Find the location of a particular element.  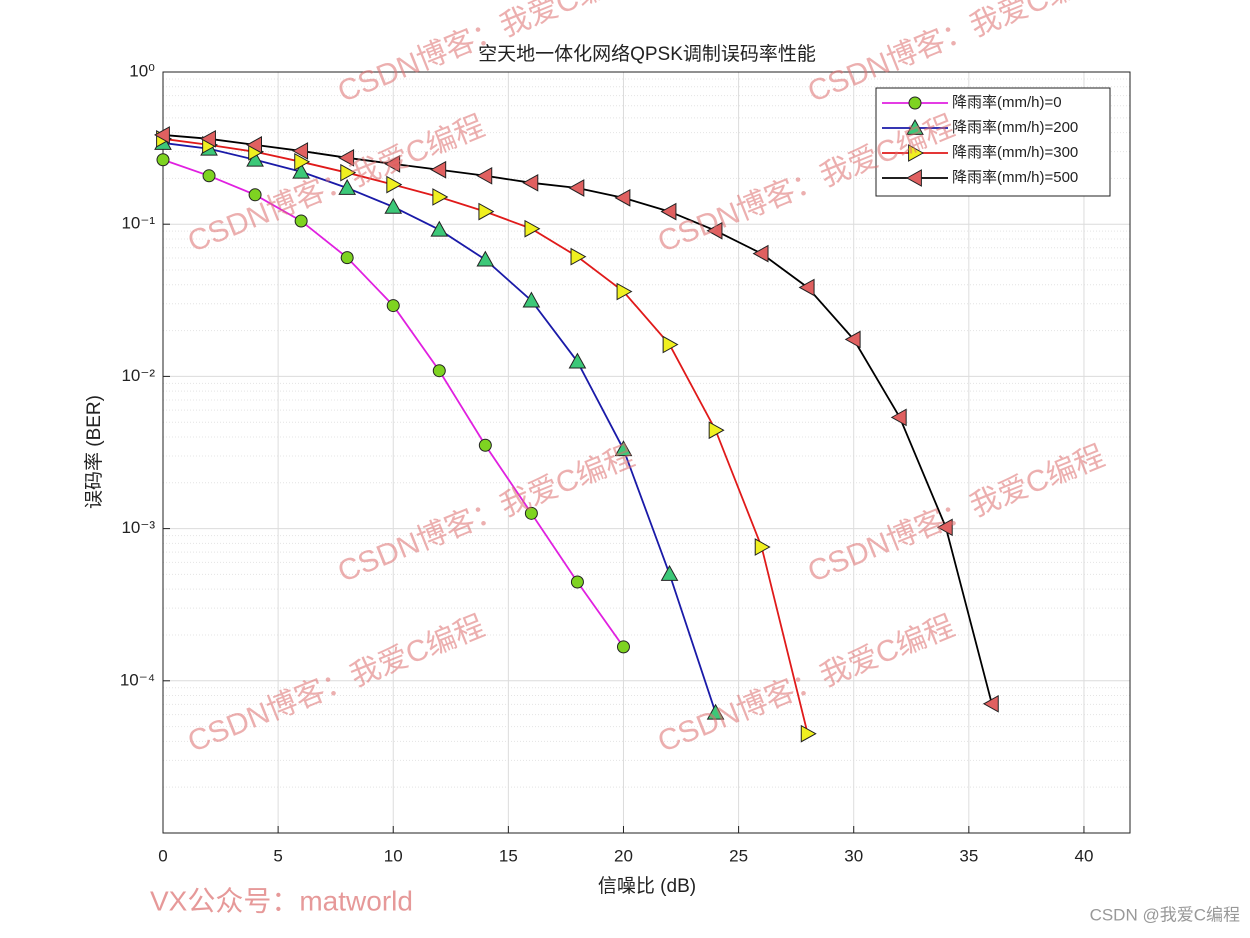

x-tick-label: 15 is located at coordinates (508, 855).